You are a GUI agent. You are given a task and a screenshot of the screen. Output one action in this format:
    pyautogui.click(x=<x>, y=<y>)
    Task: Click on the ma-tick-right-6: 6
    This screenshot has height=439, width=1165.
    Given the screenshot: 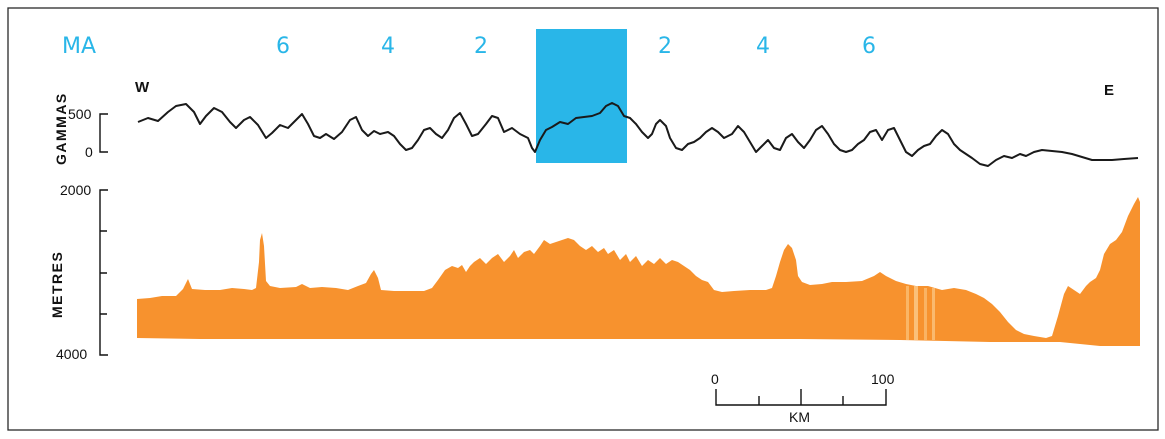 What is the action you would take?
    pyautogui.click(x=869, y=46)
    